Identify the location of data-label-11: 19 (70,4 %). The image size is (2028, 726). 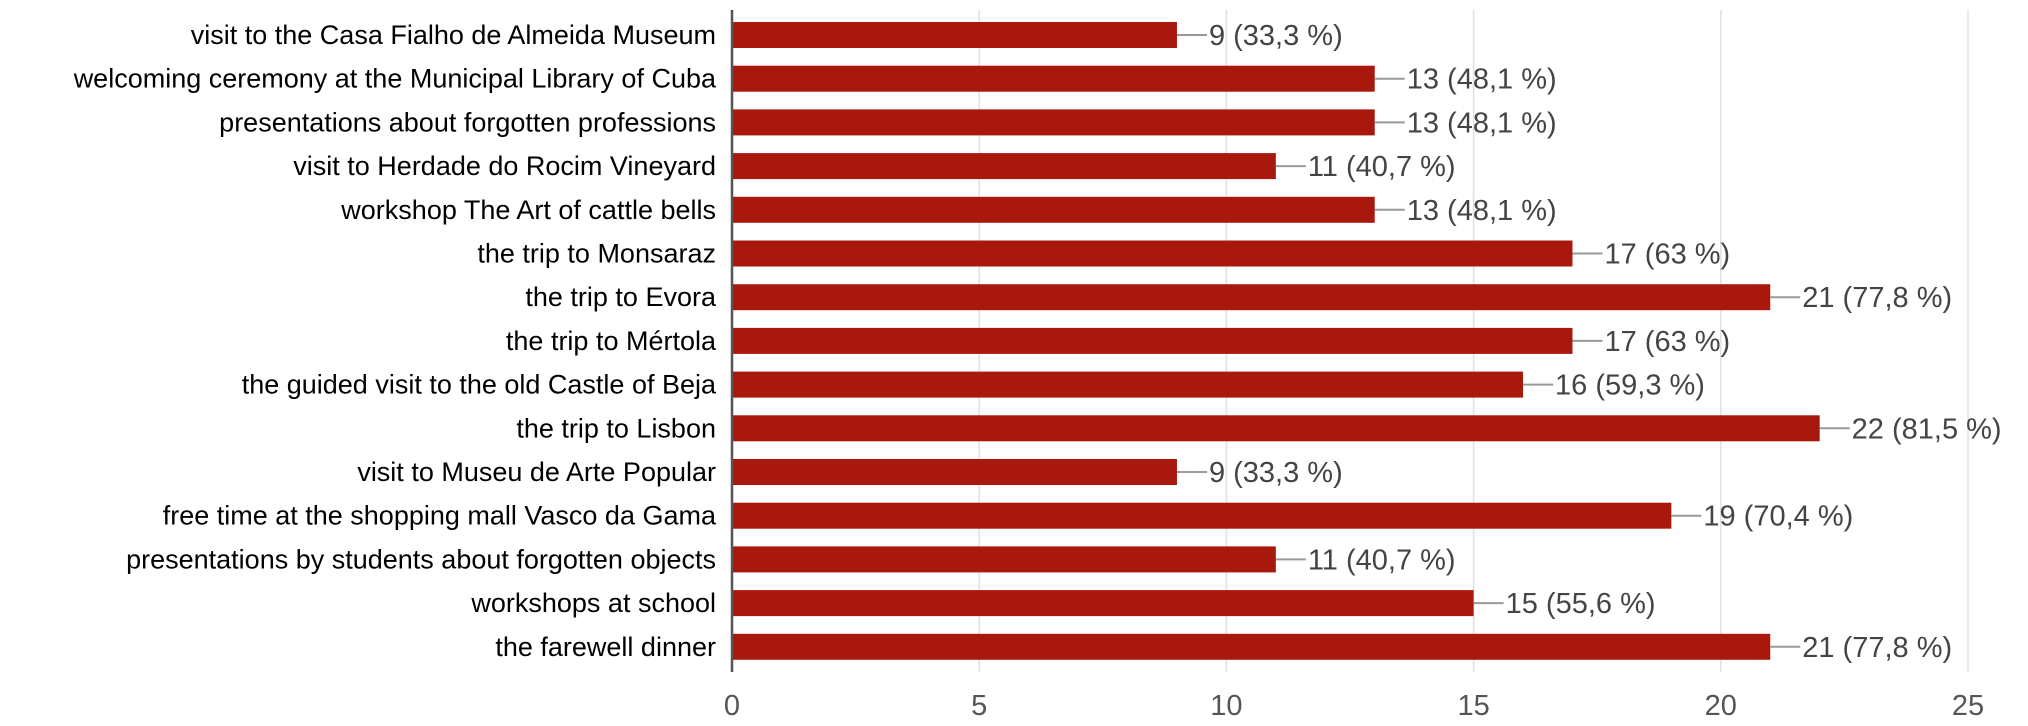
(1778, 517).